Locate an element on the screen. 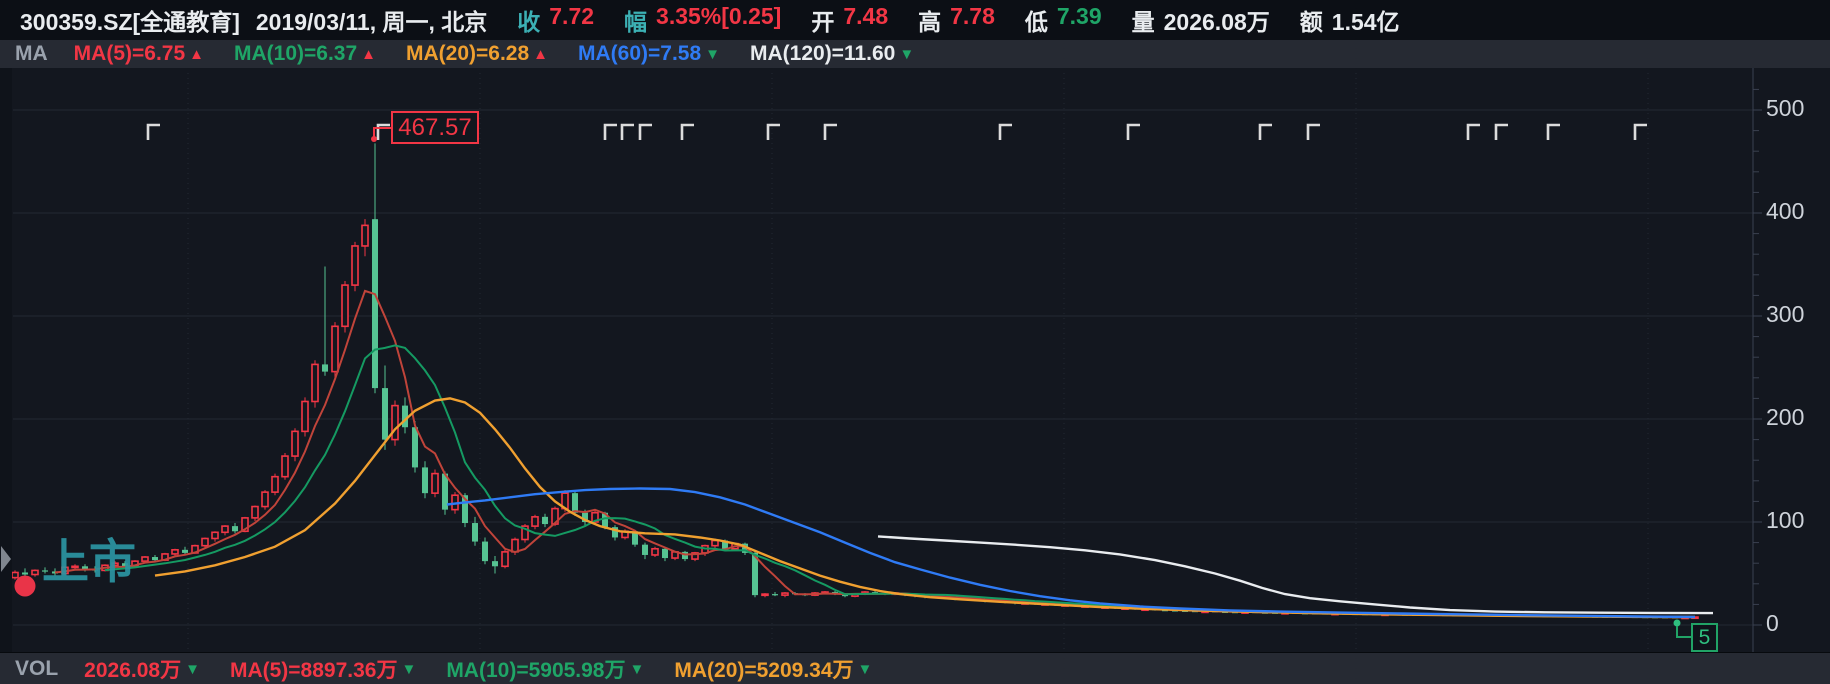 This screenshot has width=1830, height=684. quote-field: 低 7.39 is located at coordinates (1063, 20).